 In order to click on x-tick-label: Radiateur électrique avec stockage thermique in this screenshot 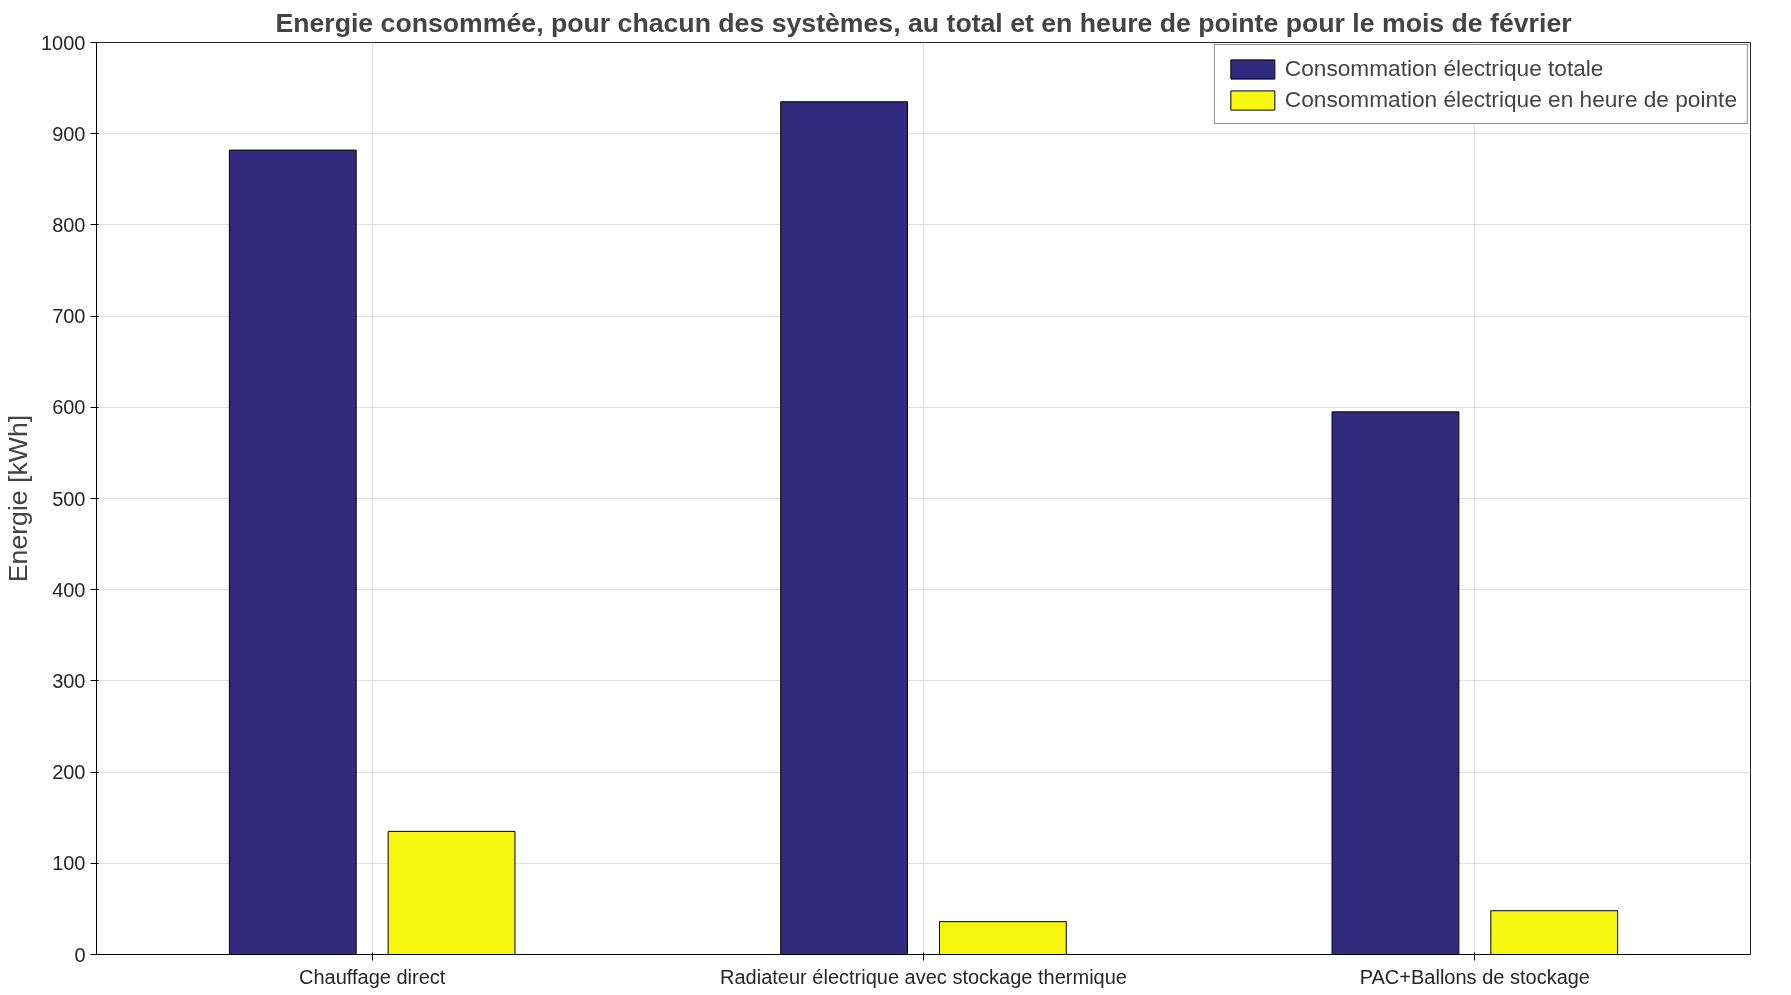, I will do `click(923, 976)`.